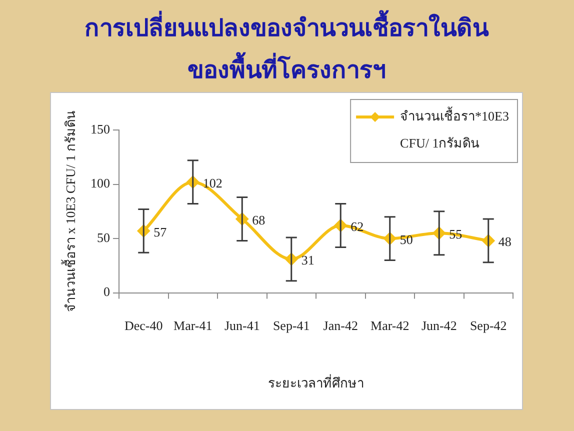  I want to click on x-tick-label: Jan-42, so click(340, 326).